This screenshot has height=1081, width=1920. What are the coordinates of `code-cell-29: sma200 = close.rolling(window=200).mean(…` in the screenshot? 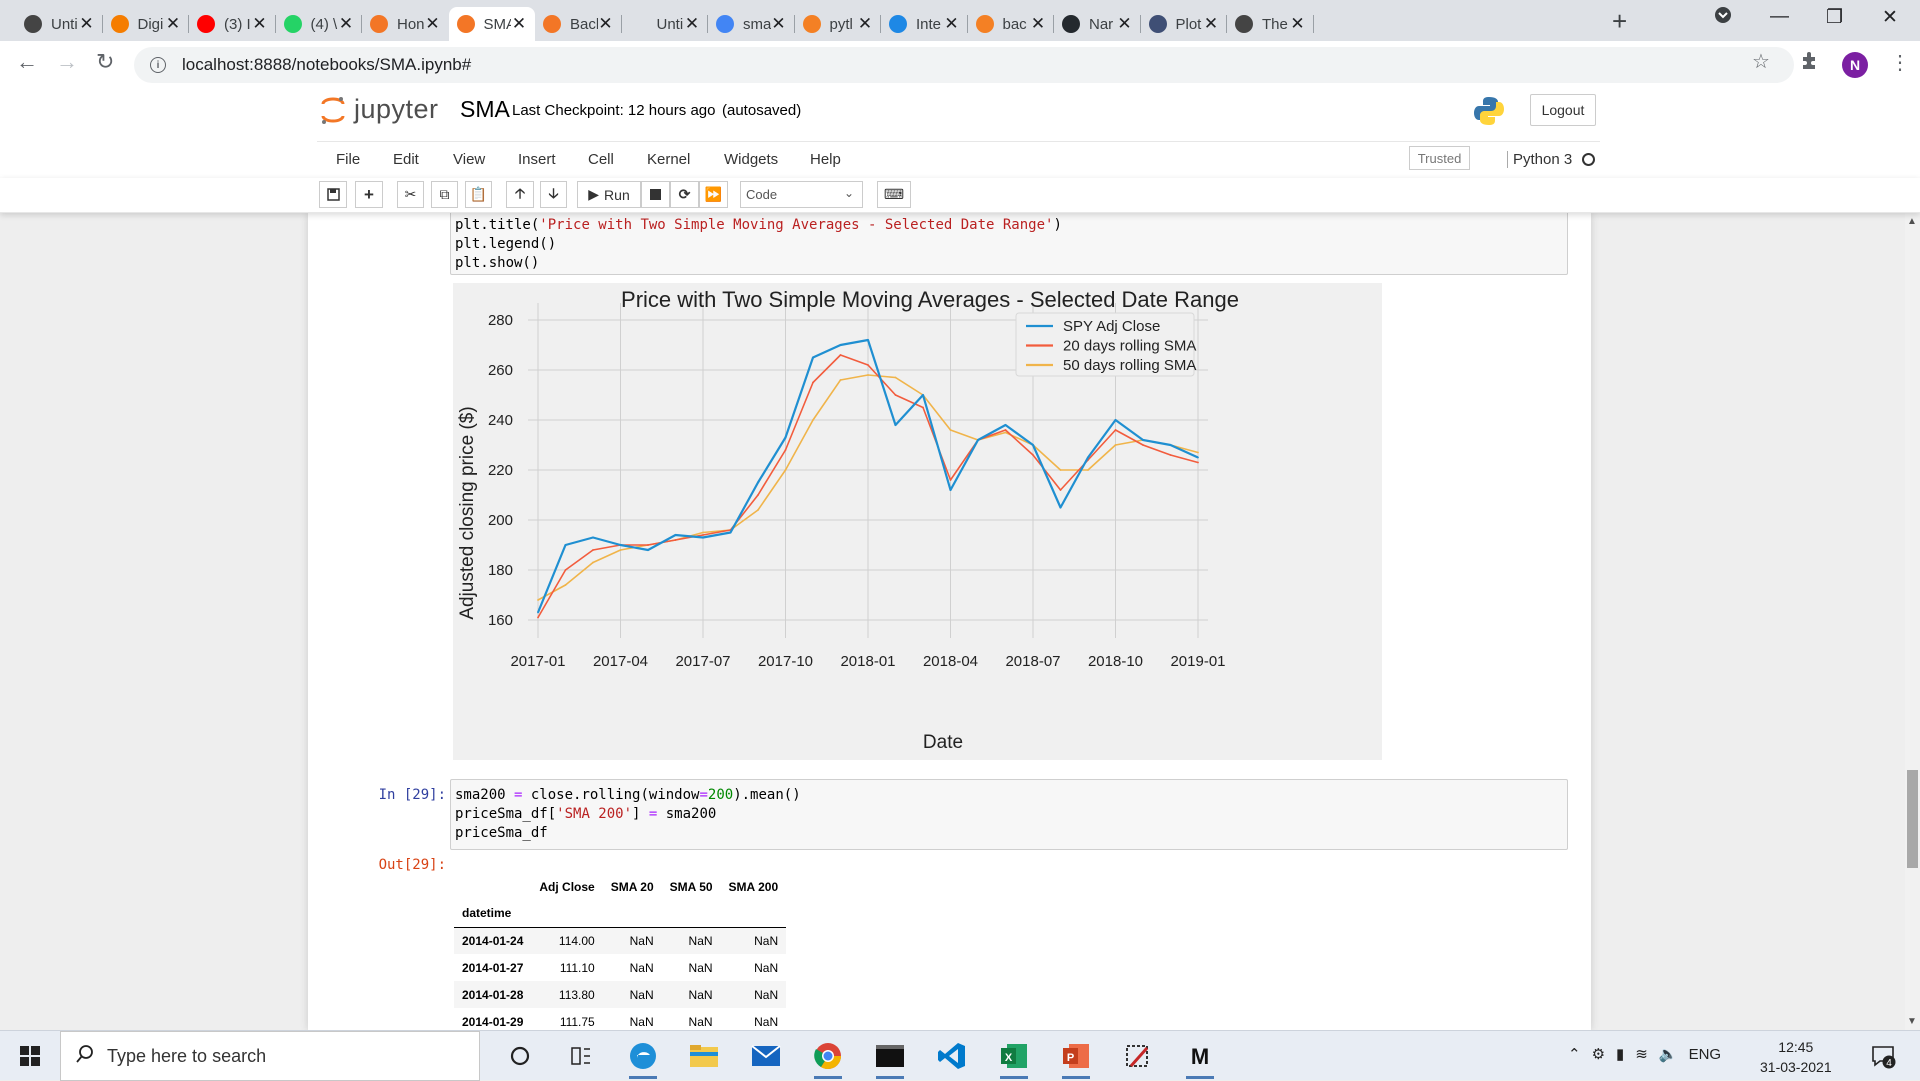 It's located at (1009, 814).